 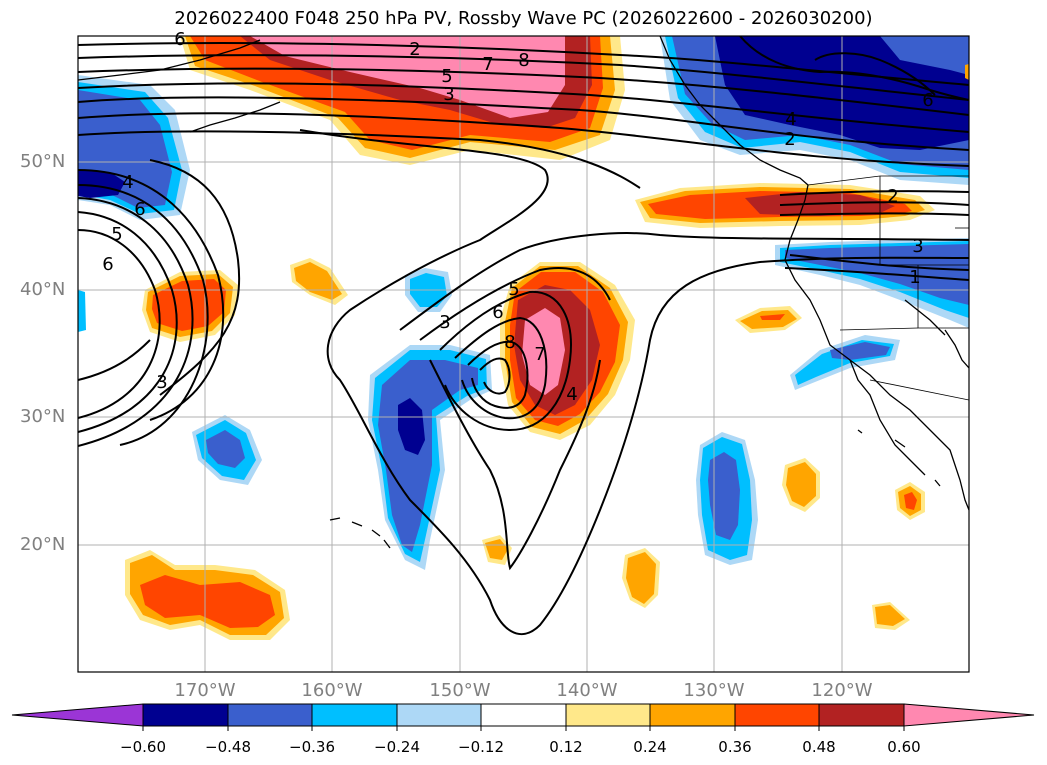 I want to click on colorbar-tick-label: 0.36, so click(x=735, y=747).